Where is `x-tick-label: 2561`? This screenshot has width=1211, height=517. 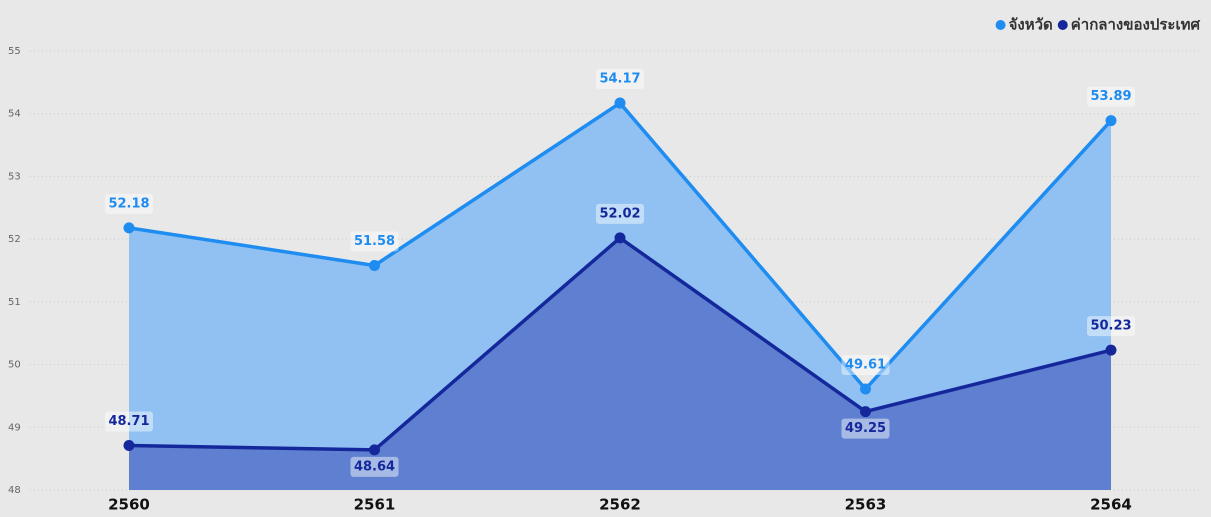
x-tick-label: 2561 is located at coordinates (375, 505).